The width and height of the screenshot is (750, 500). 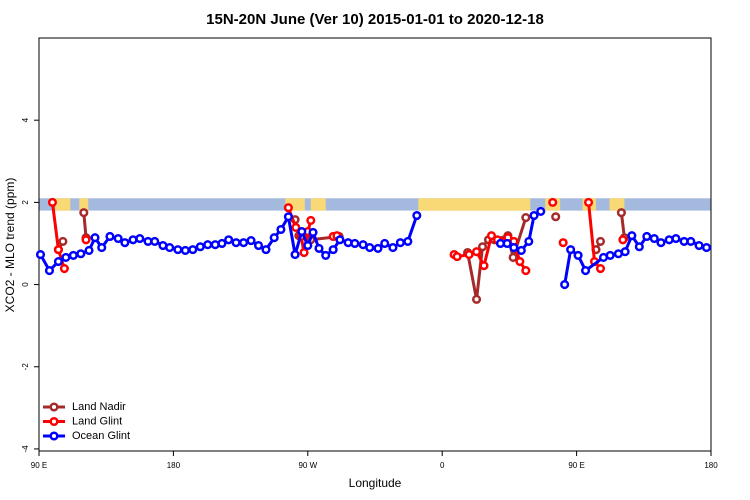 I want to click on legend-label: Ocean Glint, so click(x=101, y=436).